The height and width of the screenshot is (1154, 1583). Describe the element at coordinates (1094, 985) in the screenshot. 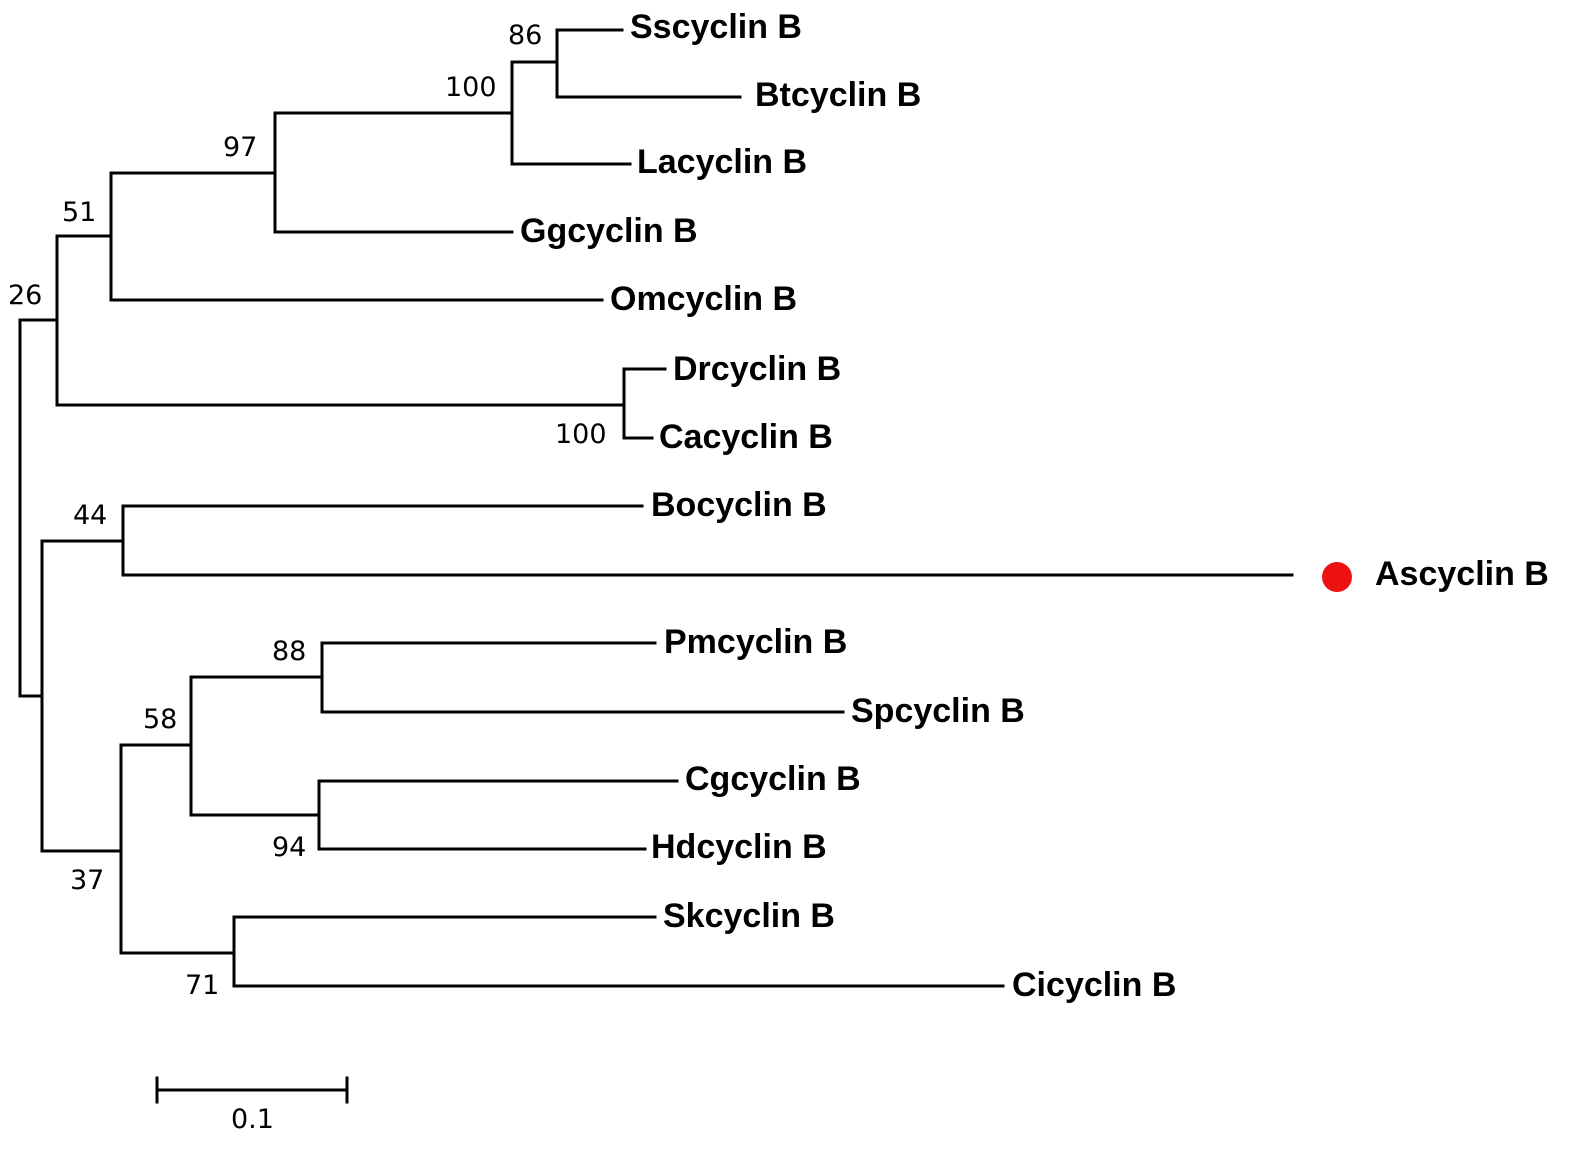

I see `leaf-cicyclin: Cicyclin B` at that location.